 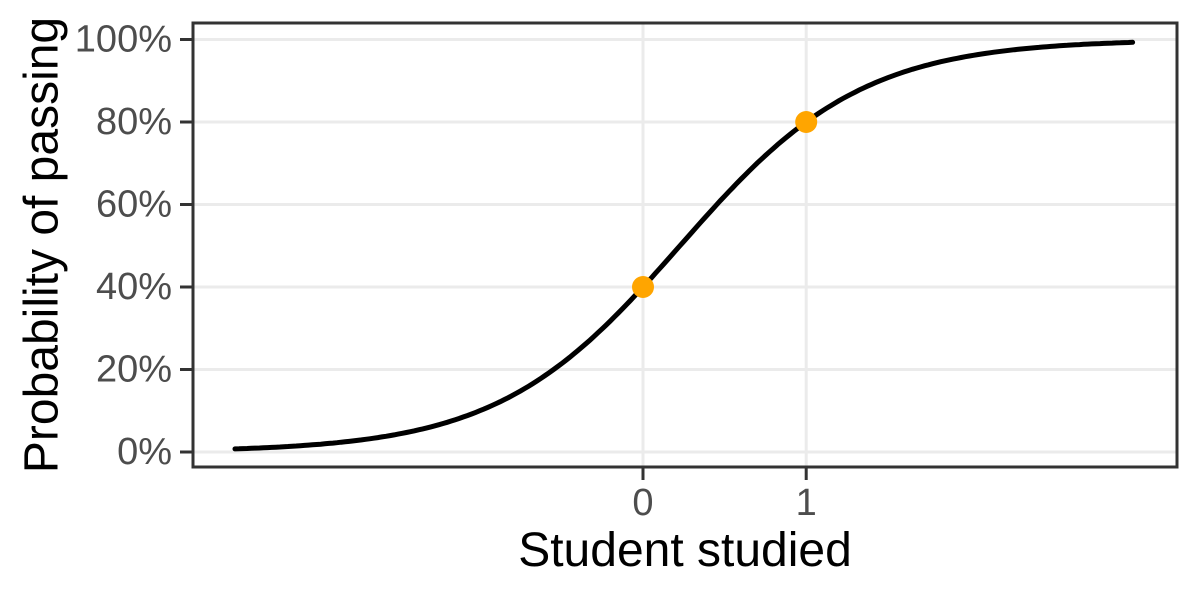 I want to click on x-axis-title: Student studied, so click(x=685, y=550).